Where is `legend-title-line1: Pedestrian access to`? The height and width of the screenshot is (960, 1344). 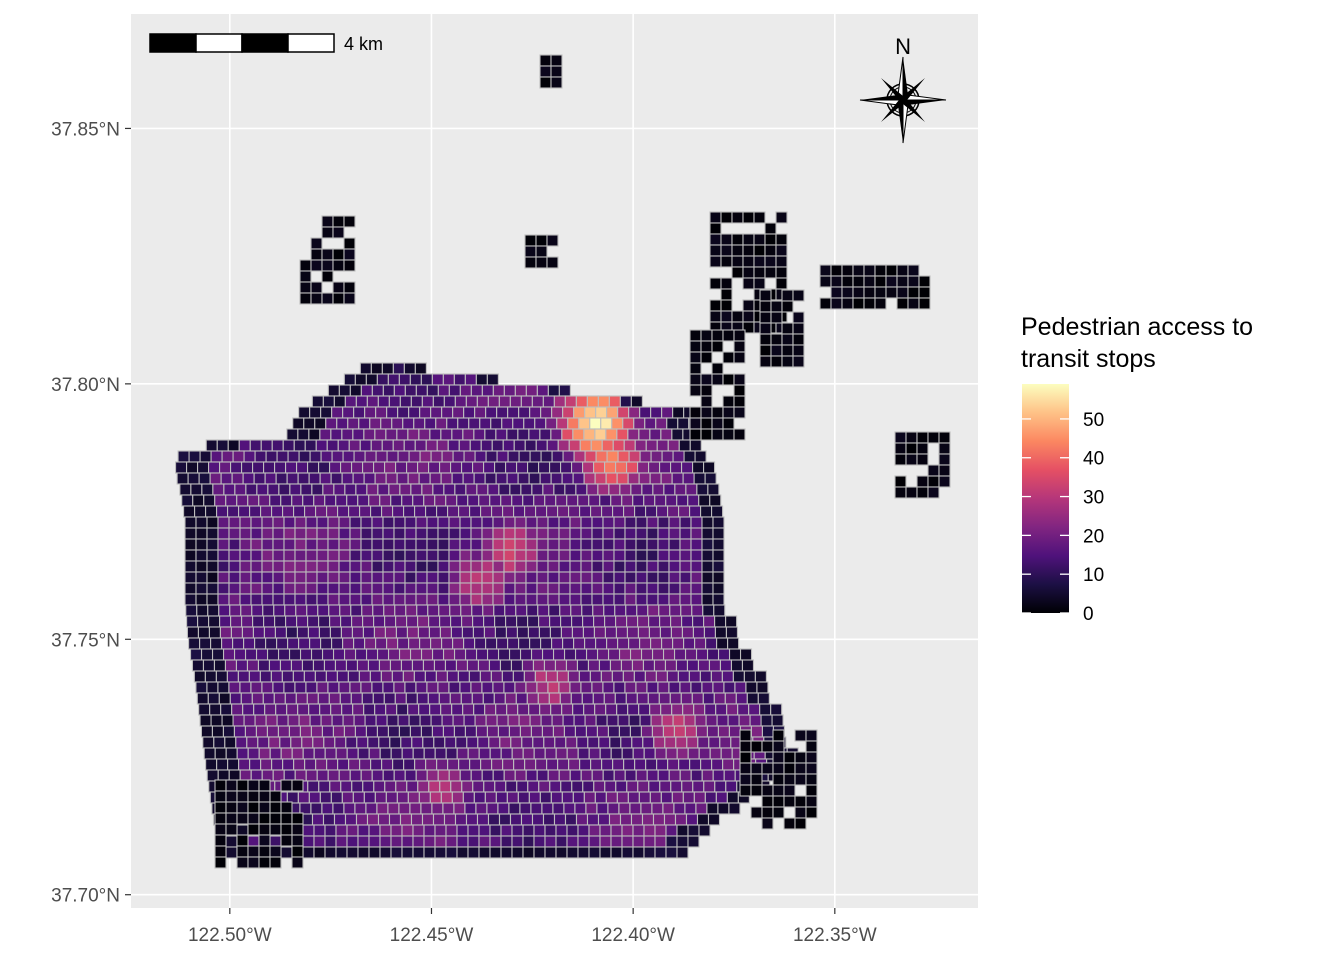
legend-title-line1: Pedestrian access to is located at coordinates (1137, 327).